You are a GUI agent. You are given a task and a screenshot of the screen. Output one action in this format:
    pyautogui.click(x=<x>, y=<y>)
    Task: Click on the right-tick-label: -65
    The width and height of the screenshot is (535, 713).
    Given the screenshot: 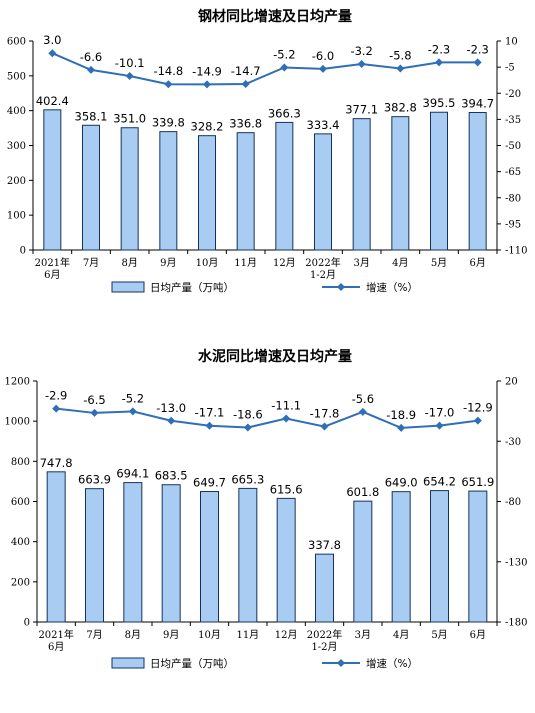 What is the action you would take?
    pyautogui.click(x=513, y=172)
    